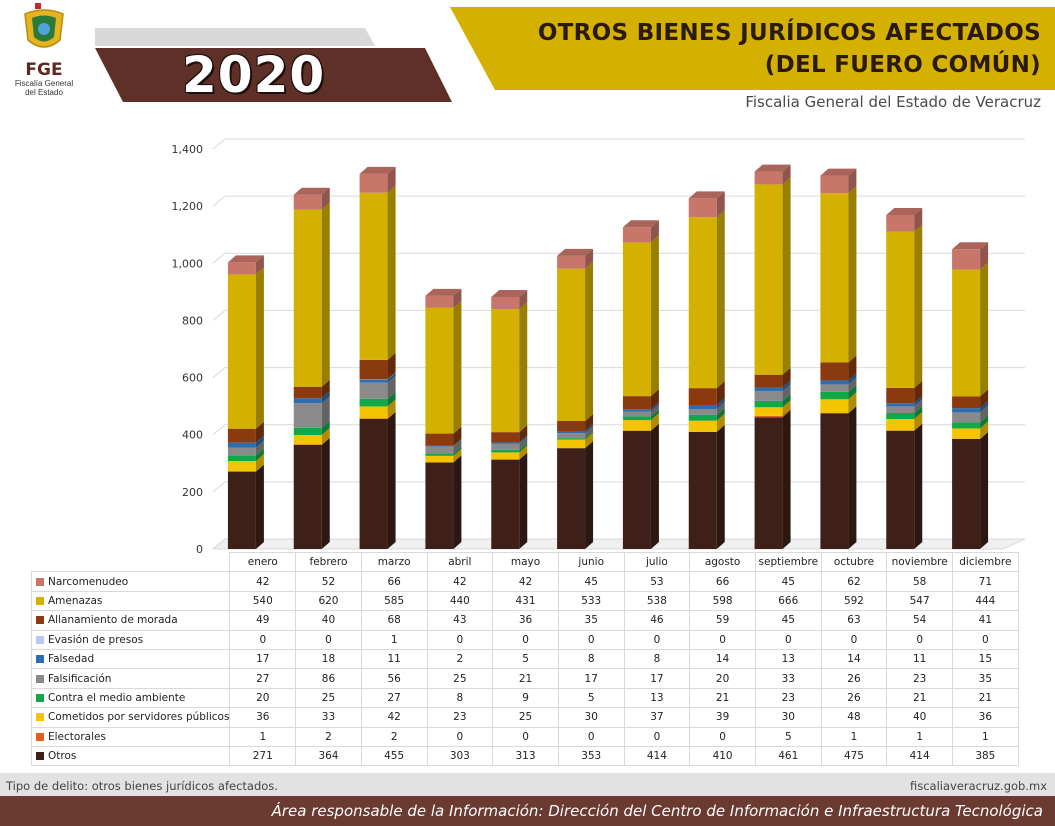  I want to click on data-value-cell: 5, so click(591, 698).